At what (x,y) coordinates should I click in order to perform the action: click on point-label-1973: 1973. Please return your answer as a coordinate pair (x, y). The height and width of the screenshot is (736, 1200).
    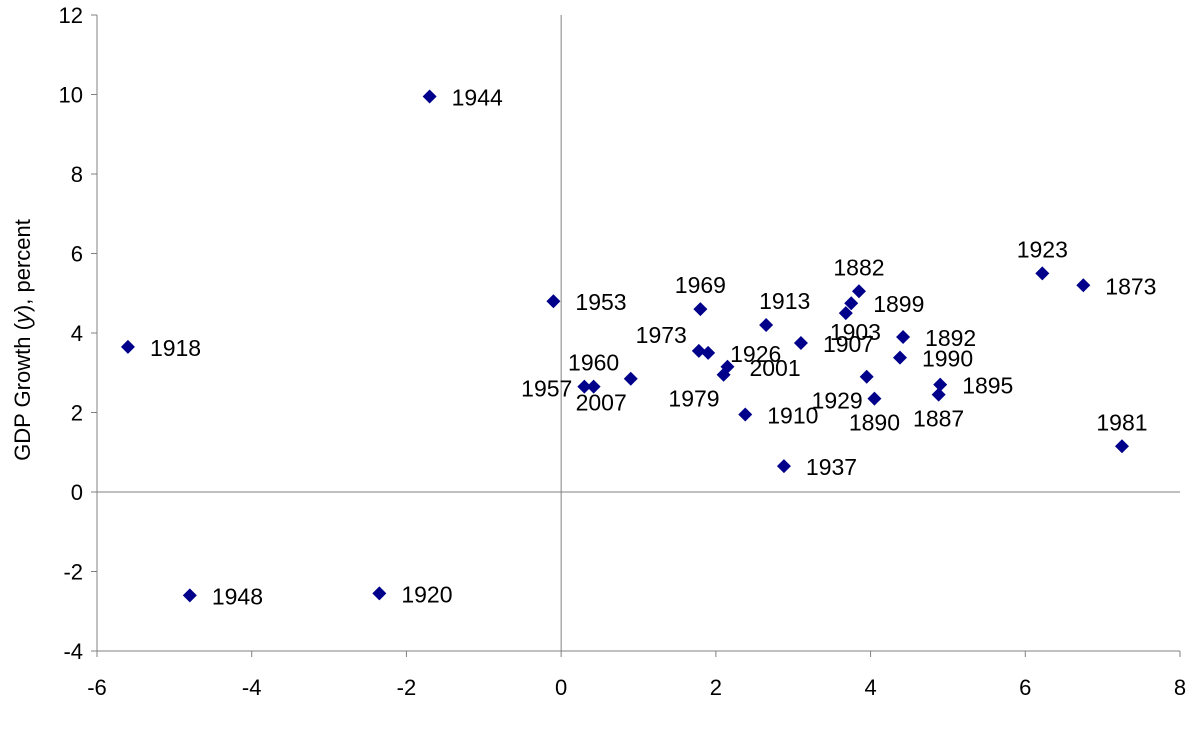
    Looking at the image, I should click on (661, 335).